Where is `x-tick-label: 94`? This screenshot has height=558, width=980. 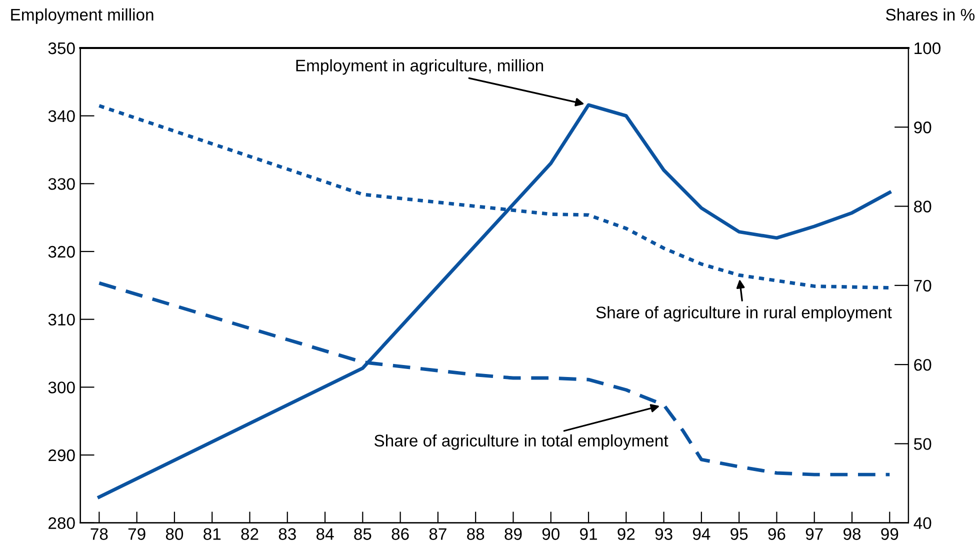 x-tick-label: 94 is located at coordinates (701, 534).